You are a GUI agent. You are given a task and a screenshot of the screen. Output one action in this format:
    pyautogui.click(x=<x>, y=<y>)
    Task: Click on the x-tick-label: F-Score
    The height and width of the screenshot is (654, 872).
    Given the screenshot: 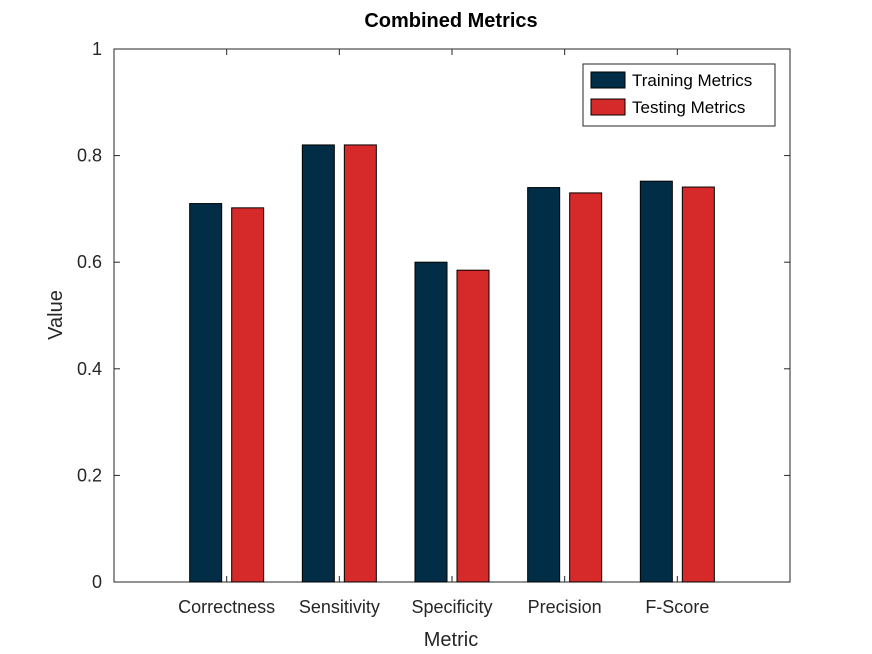 What is the action you would take?
    pyautogui.click(x=677, y=607)
    